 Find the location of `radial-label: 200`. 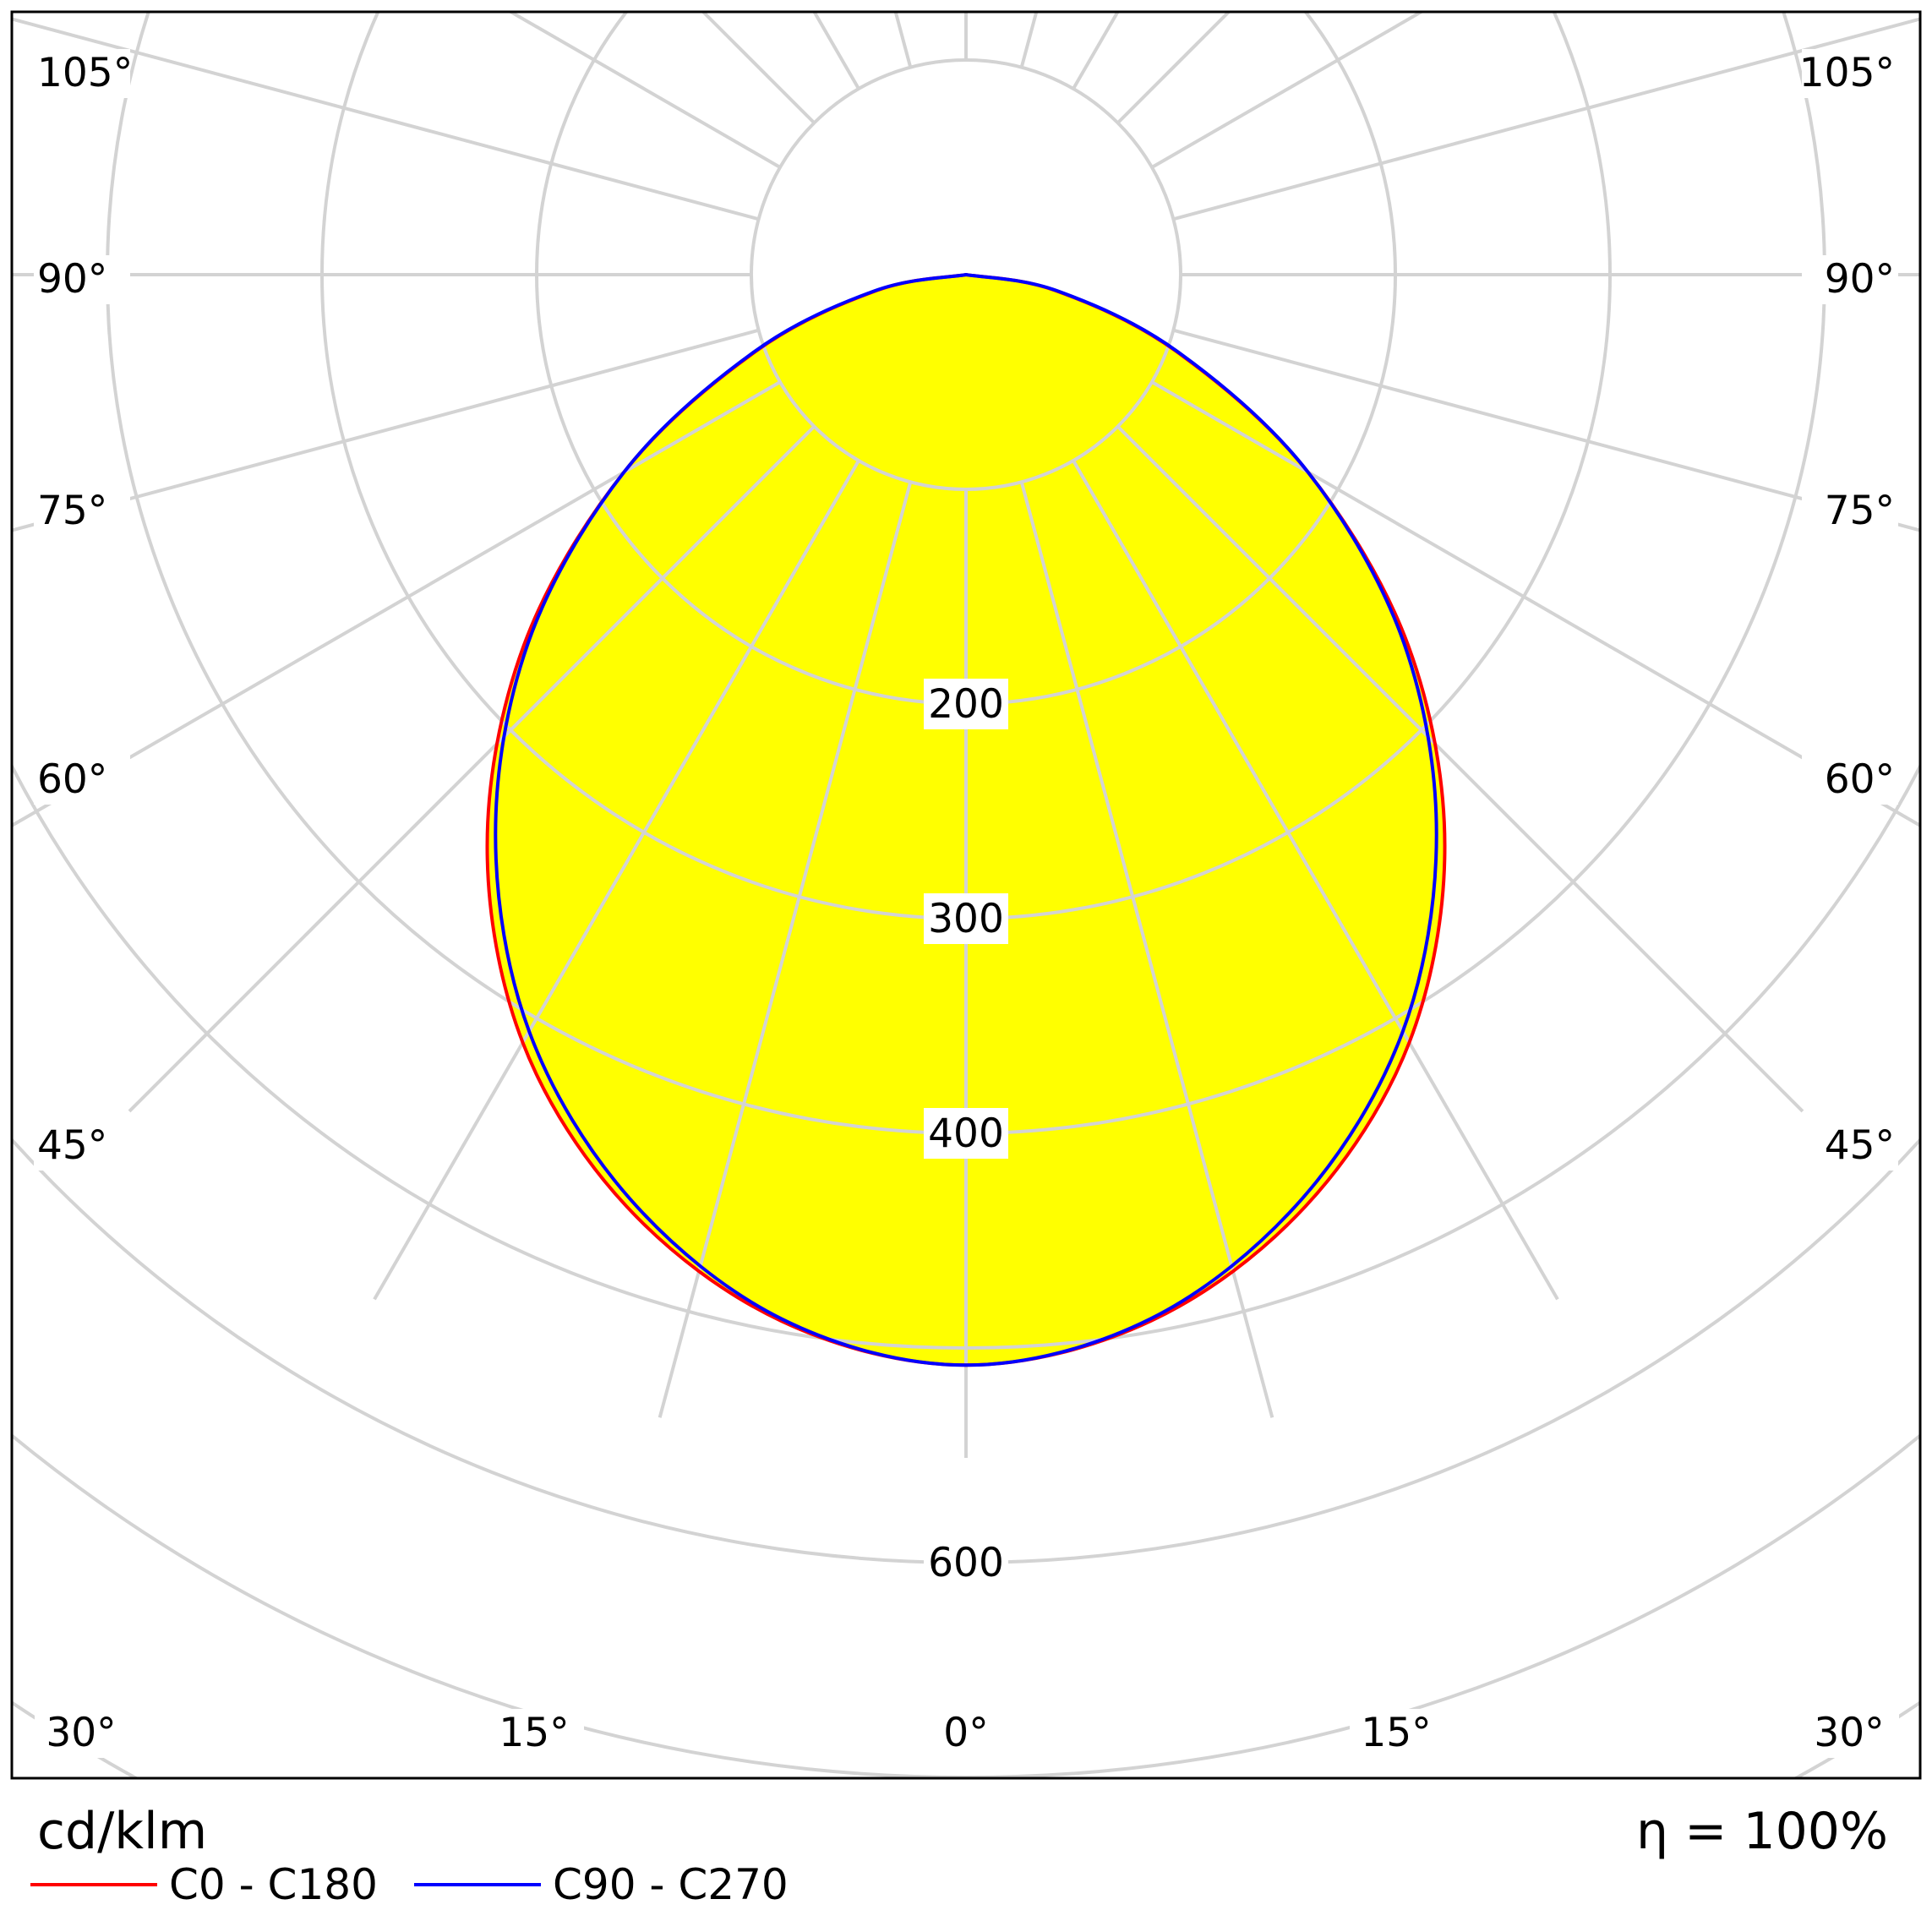

radial-label: 200 is located at coordinates (966, 704).